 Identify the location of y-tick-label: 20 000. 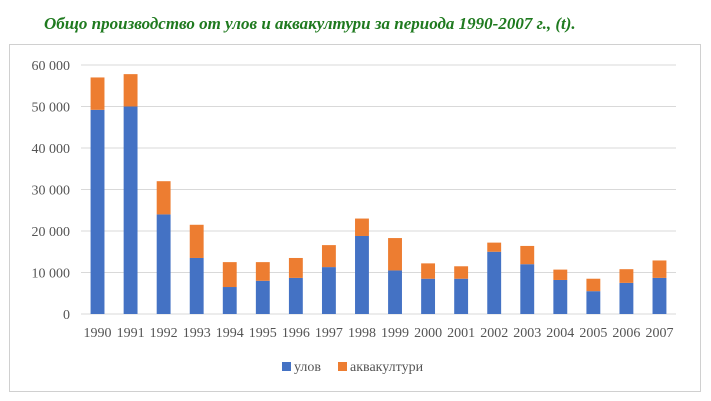
(51, 232).